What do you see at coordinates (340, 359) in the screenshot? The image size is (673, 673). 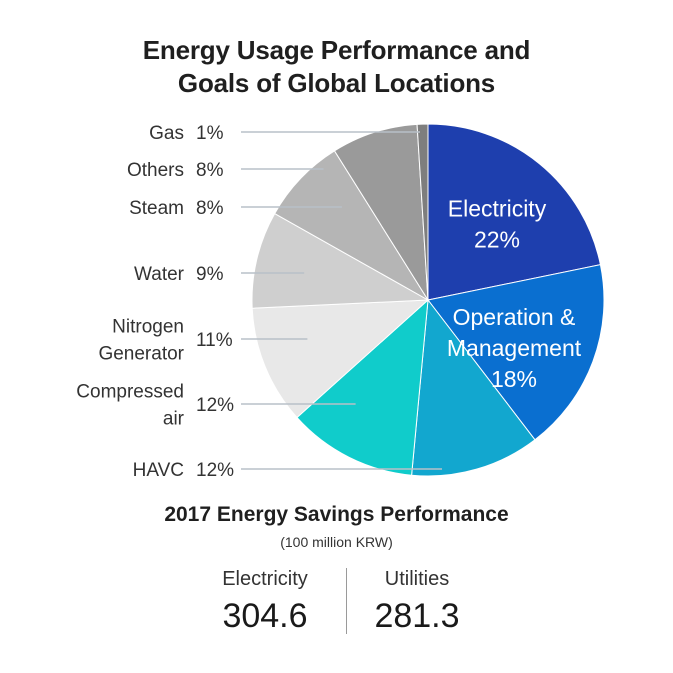 I see `slice-nitrogen-generator` at bounding box center [340, 359].